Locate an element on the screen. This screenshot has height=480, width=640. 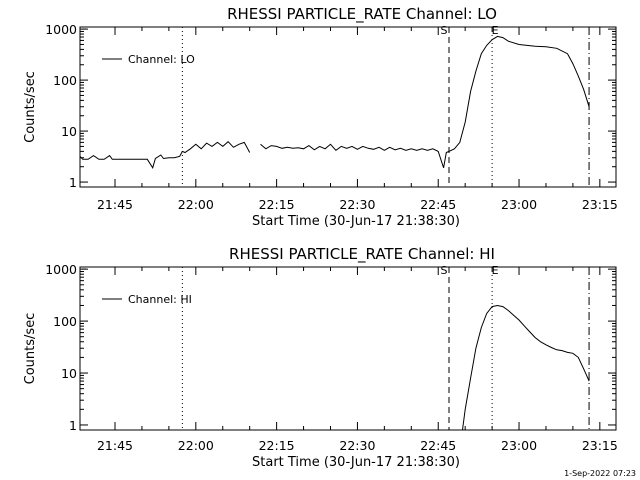
date-stamp: 1-Sep-2022 07:23 is located at coordinates (600, 473).